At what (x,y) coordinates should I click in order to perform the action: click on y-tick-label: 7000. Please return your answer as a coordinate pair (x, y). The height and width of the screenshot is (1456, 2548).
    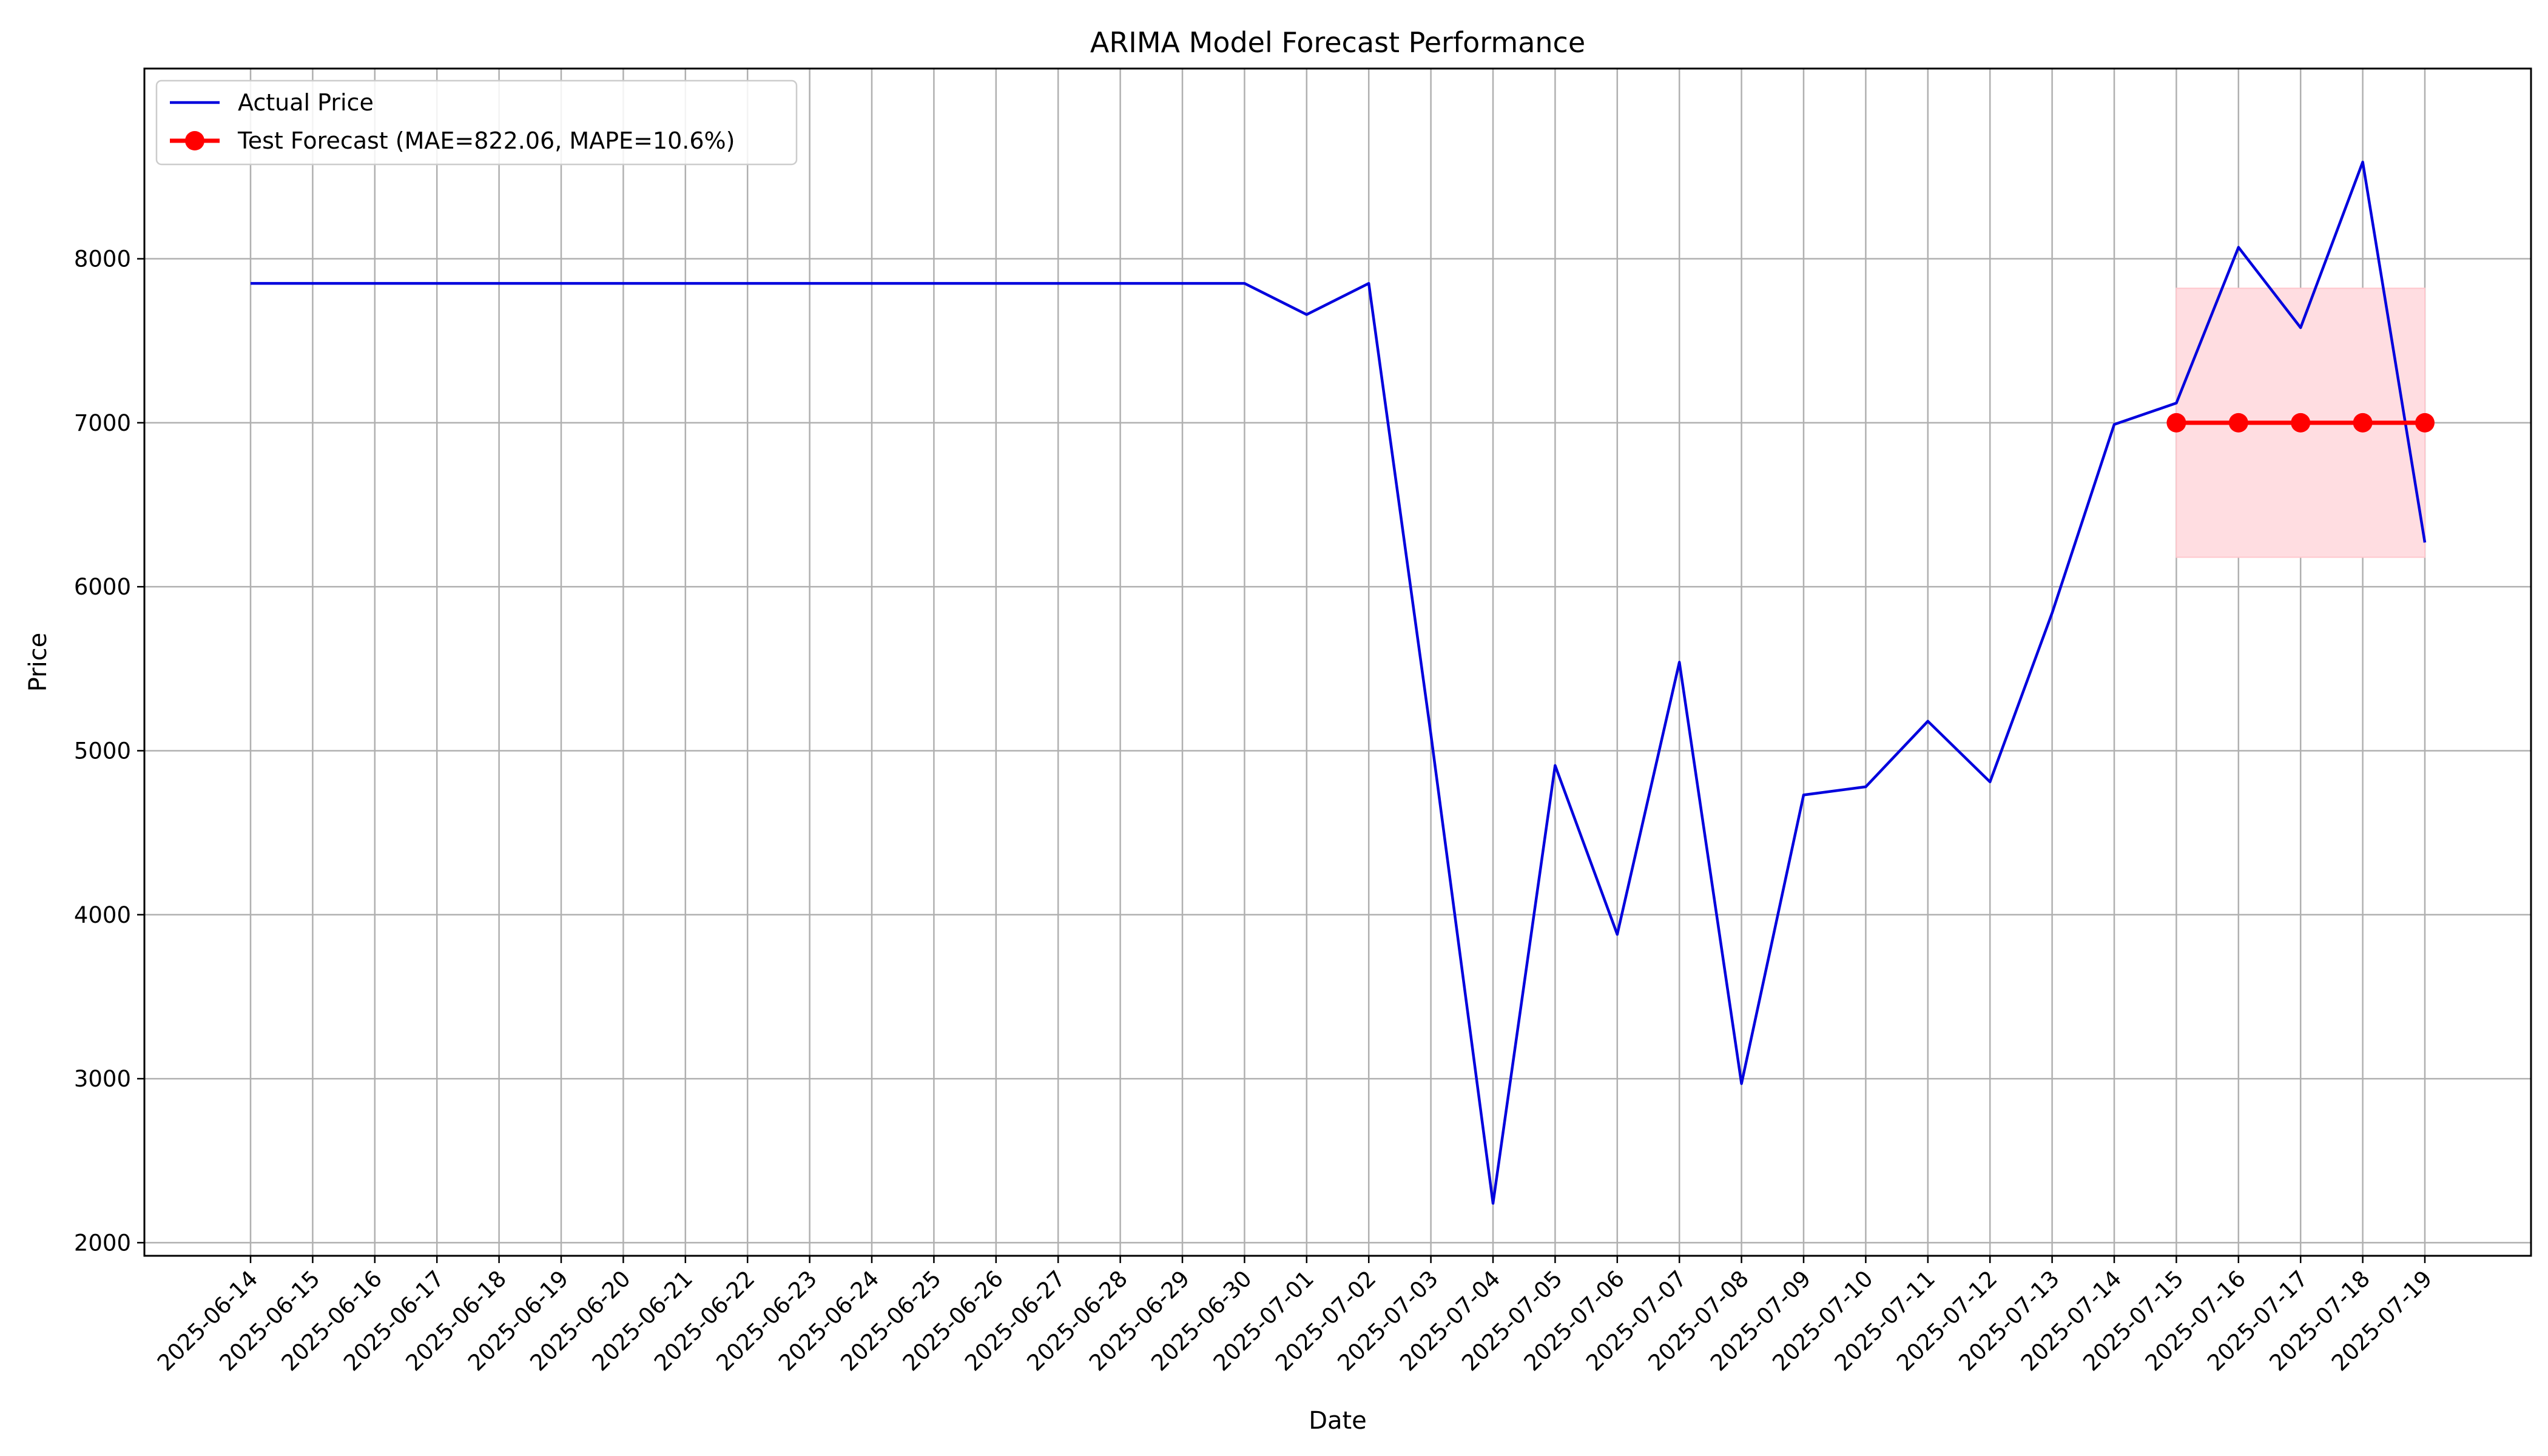
    Looking at the image, I should click on (102, 423).